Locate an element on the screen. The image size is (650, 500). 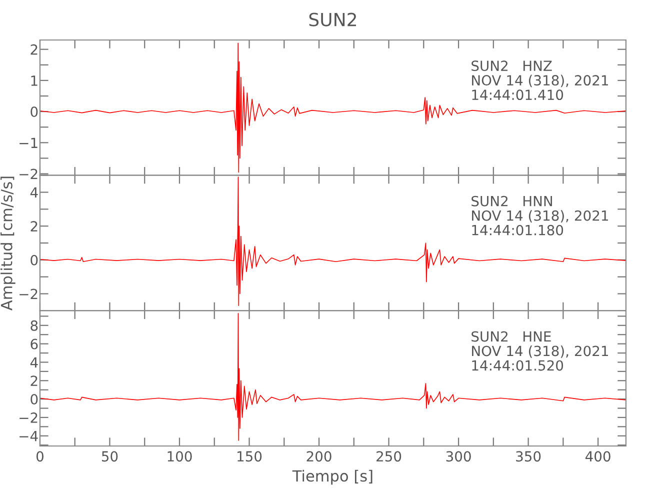
x-axis-title: Tiempo [s] is located at coordinates (332, 477).